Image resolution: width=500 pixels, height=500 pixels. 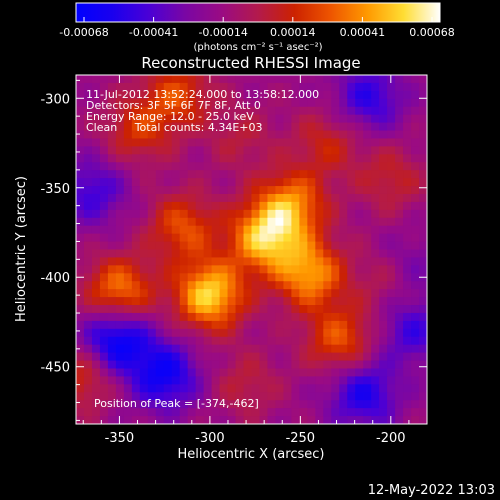 I want to click on y-tick-label: -450, so click(x=55, y=368).